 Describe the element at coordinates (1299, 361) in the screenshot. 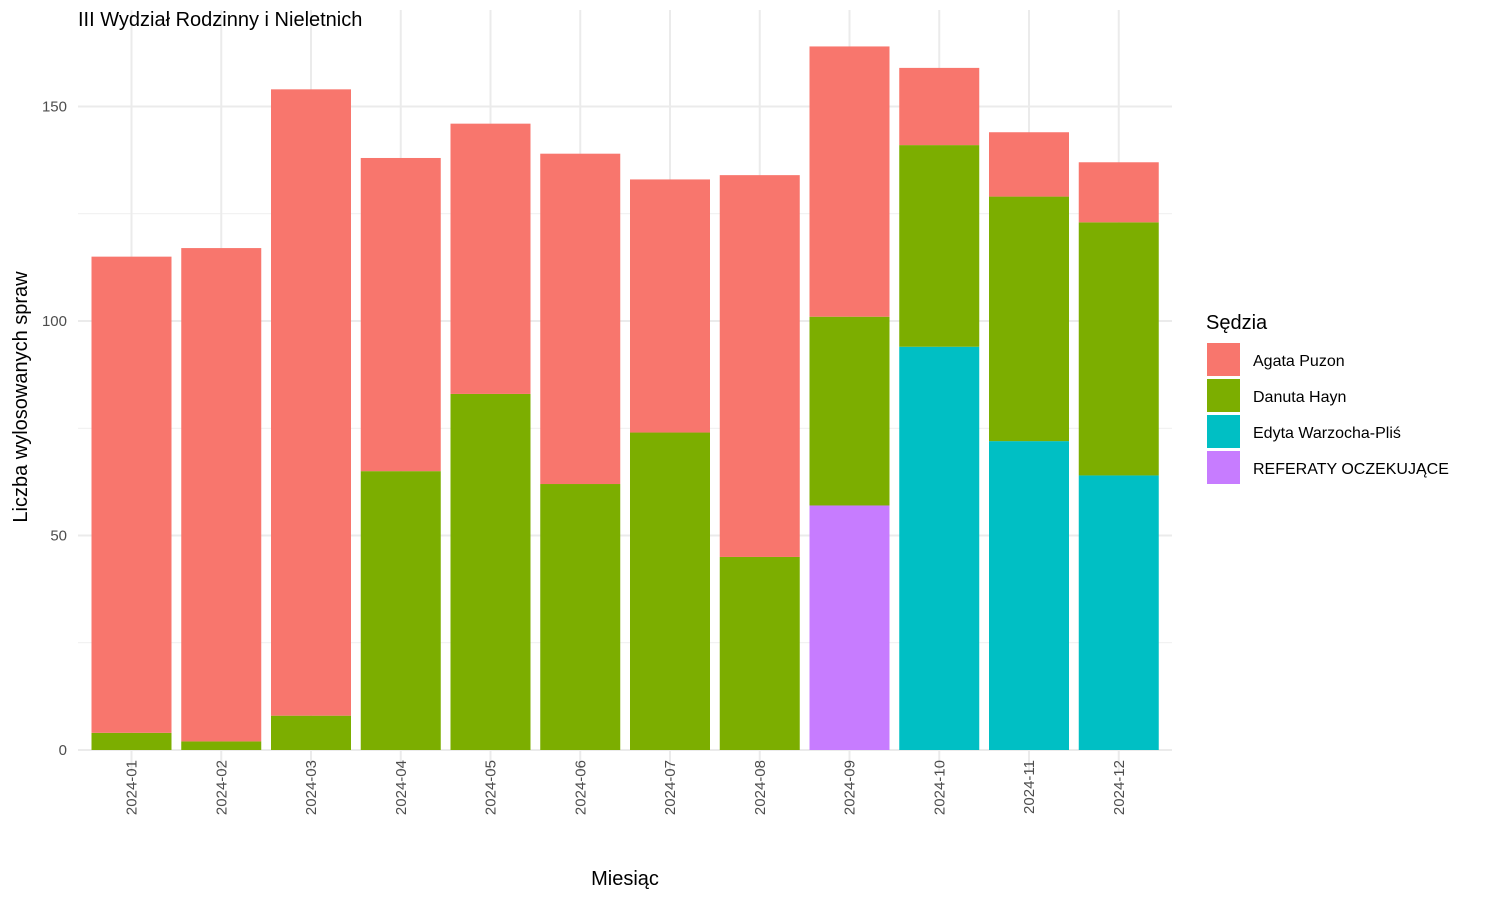

I see `legend-label: Agata Puzon` at that location.